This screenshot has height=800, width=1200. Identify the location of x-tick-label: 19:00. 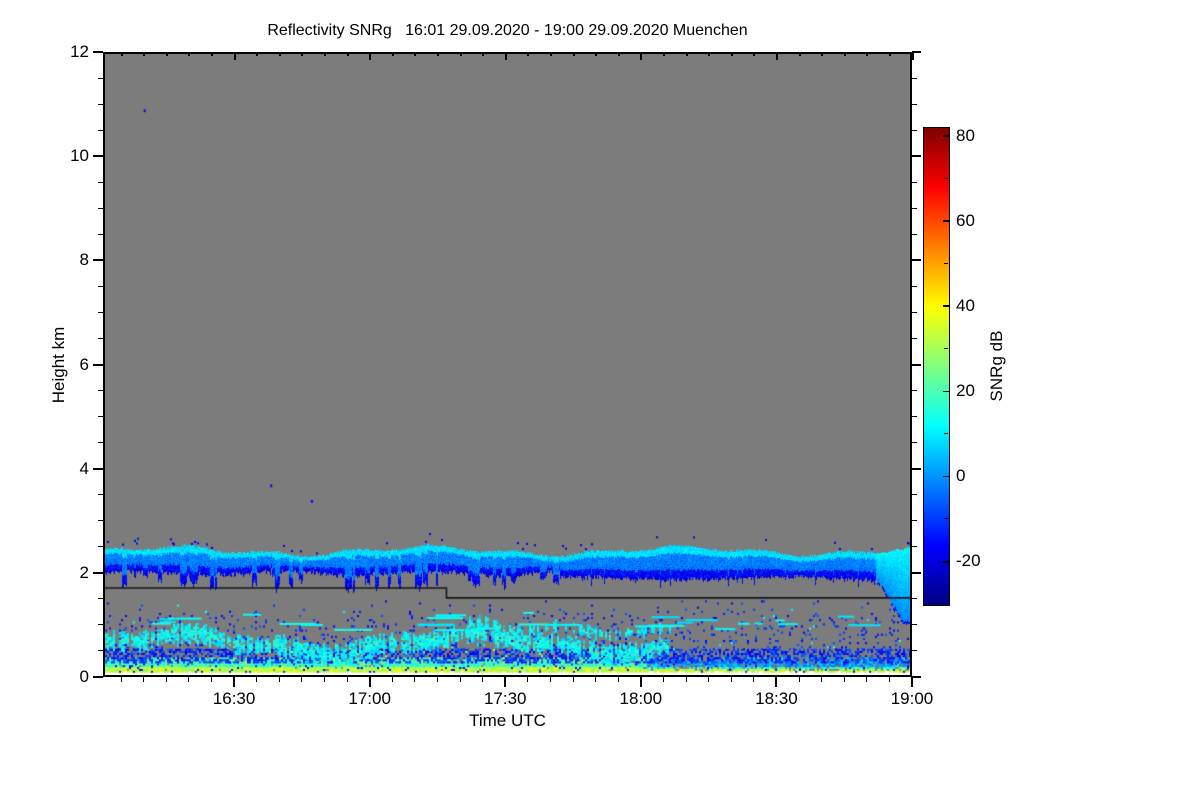
(912, 698).